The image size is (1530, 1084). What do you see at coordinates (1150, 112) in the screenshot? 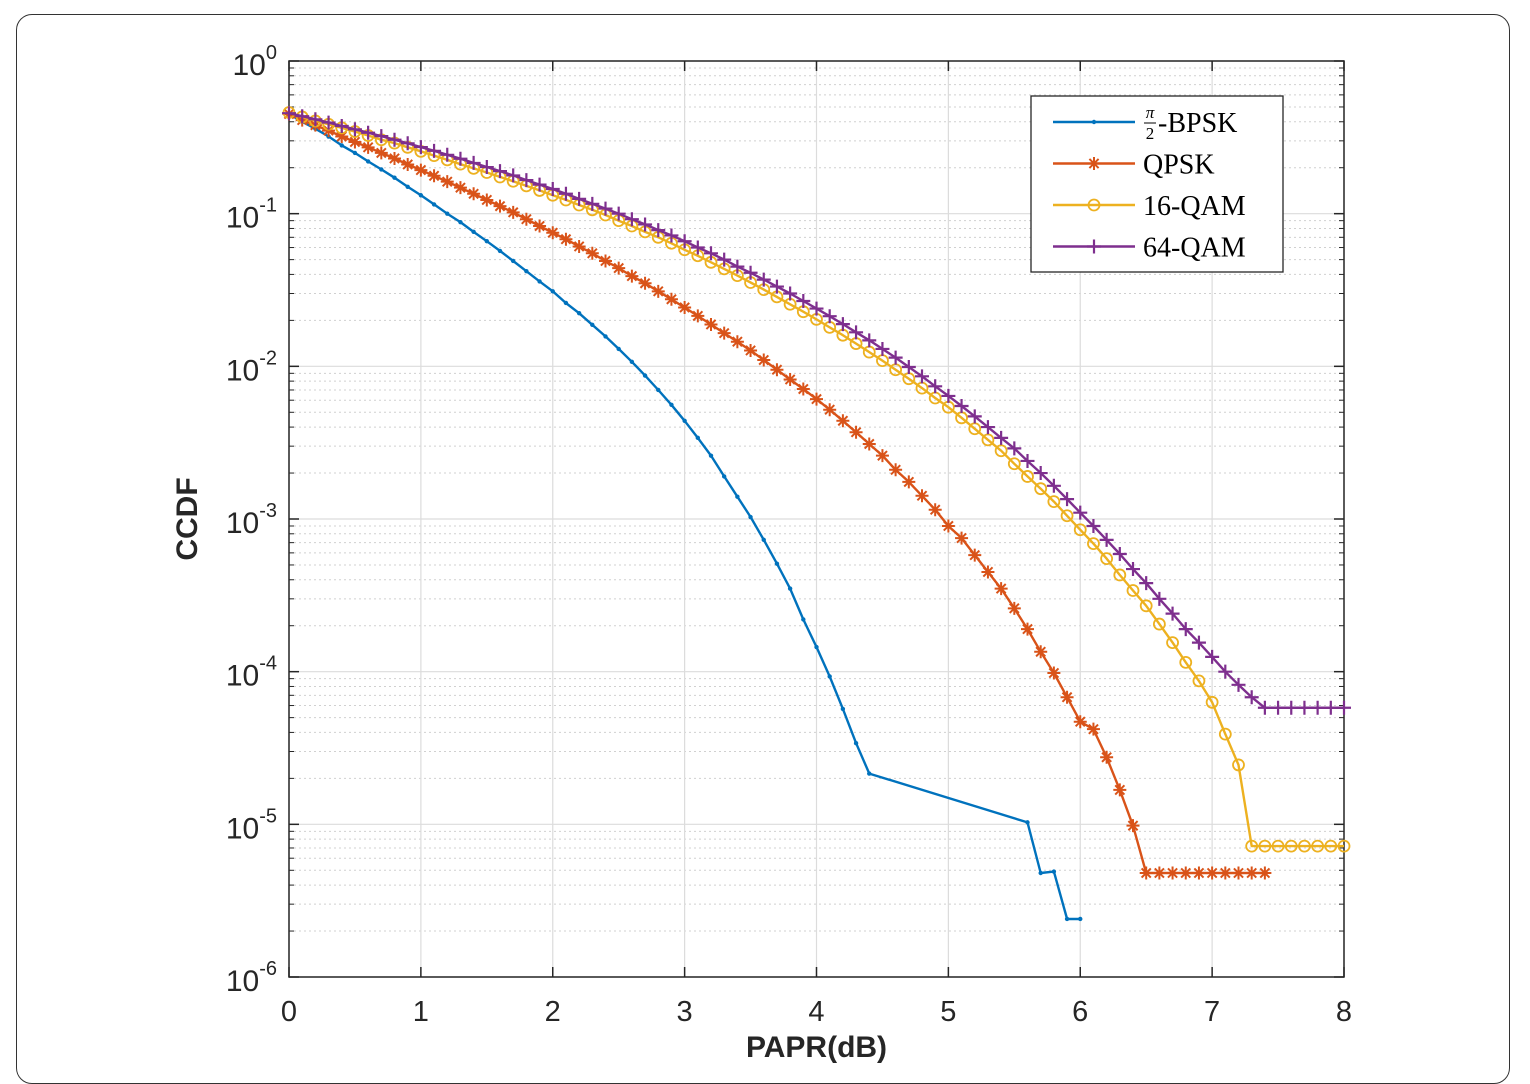
I see `legend-fraction-numerator: π` at bounding box center [1150, 112].